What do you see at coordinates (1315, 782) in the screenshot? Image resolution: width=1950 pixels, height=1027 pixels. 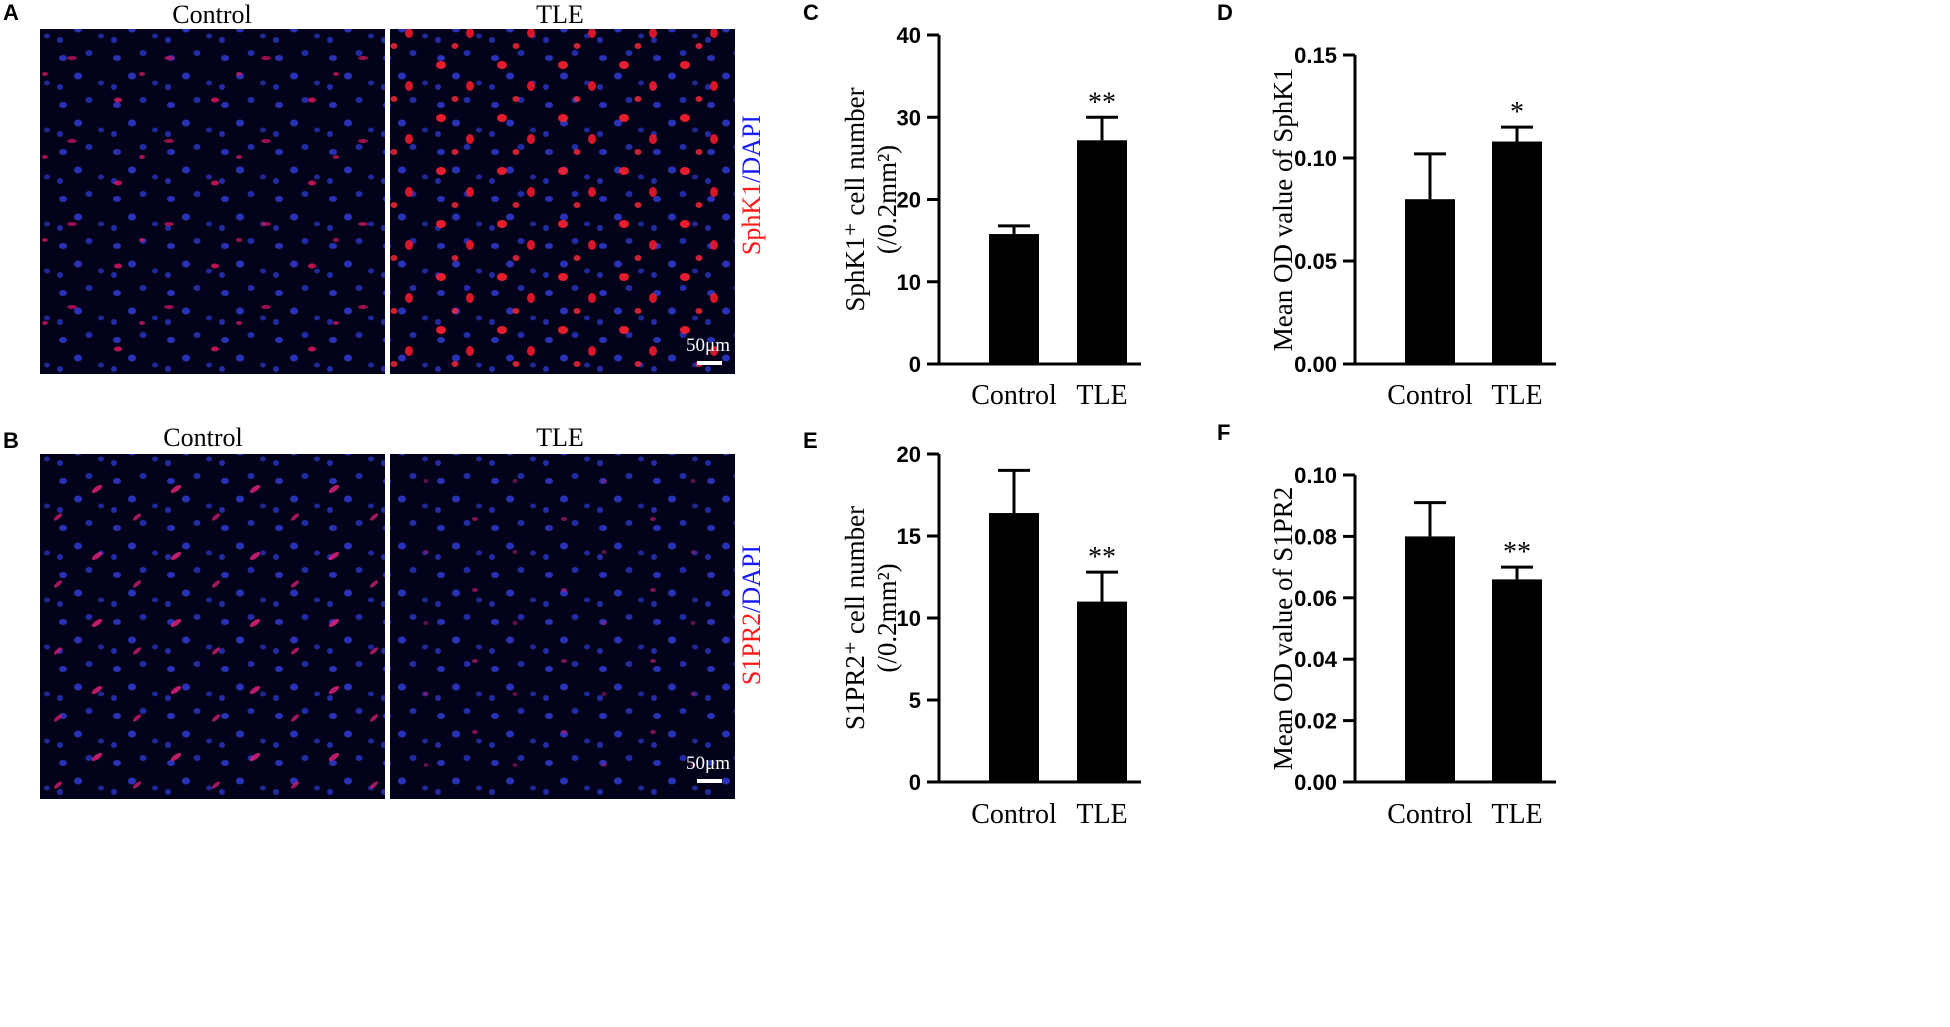 I see `chart-f-ytick-label-0: 0.00` at bounding box center [1315, 782].